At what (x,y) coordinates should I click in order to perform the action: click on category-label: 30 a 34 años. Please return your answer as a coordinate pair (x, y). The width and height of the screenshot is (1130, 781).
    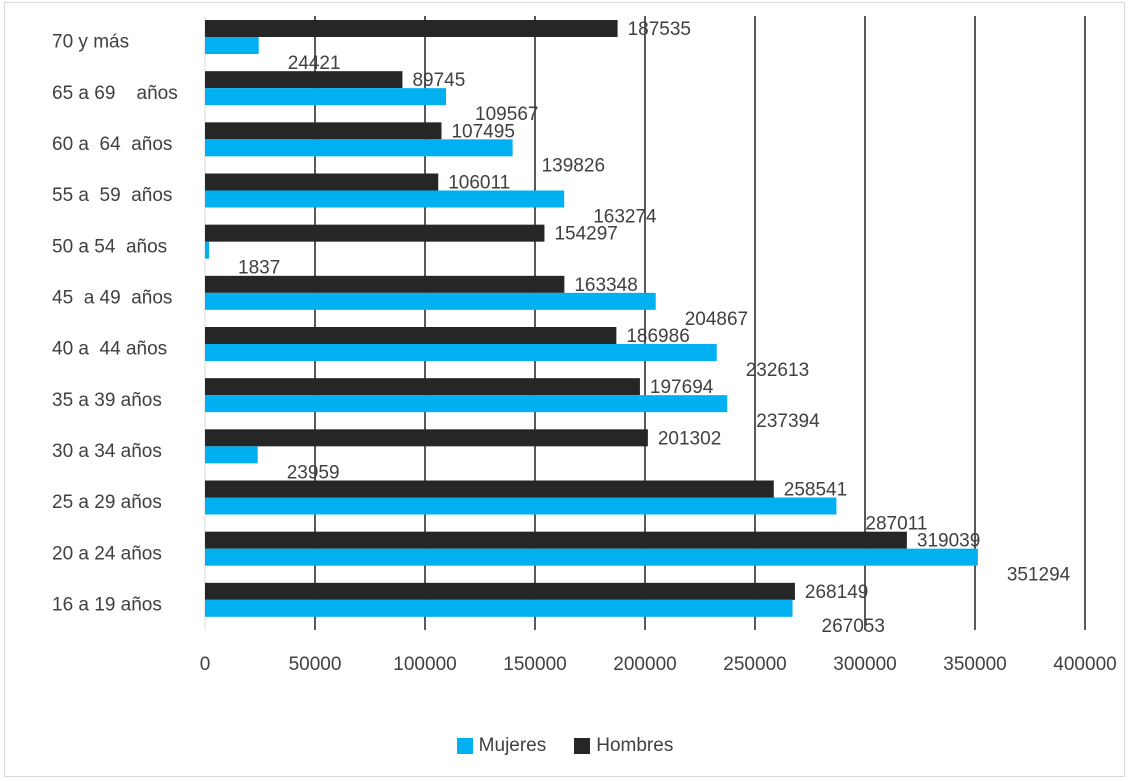
    Looking at the image, I should click on (107, 451).